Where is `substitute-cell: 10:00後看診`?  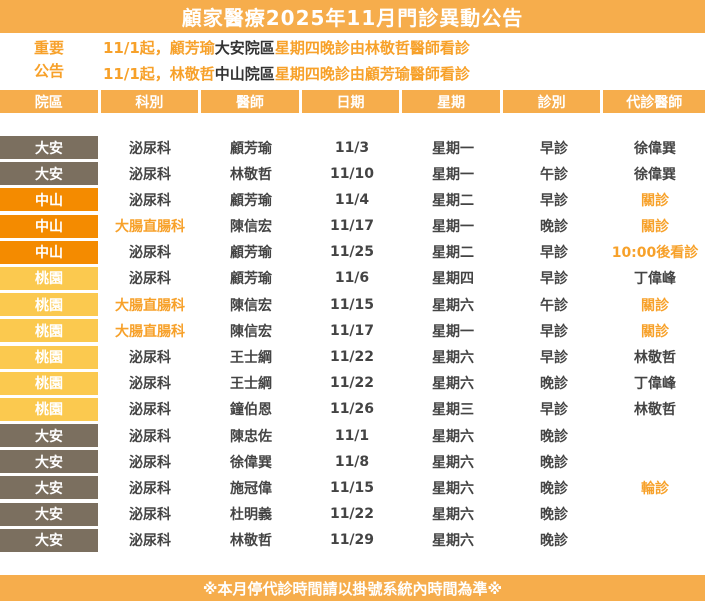
substitute-cell: 10:00後看診 is located at coordinates (655, 253).